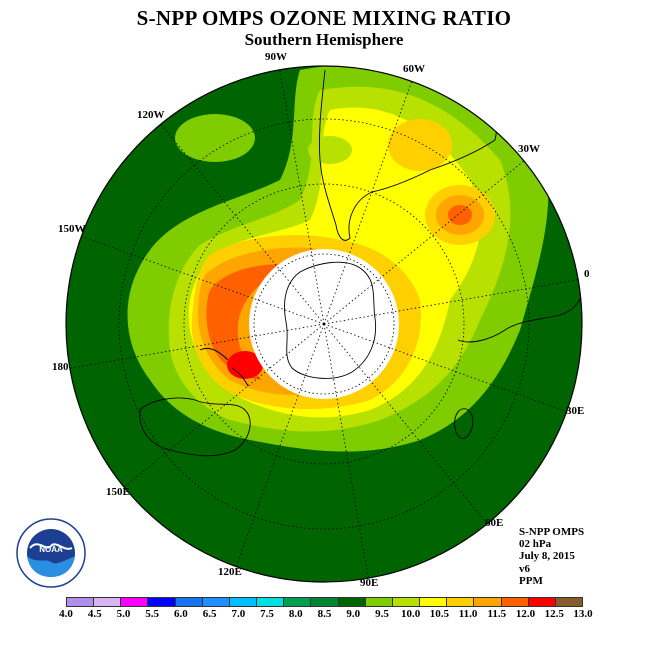 The height and width of the screenshot is (648, 648). Describe the element at coordinates (575, 411) in the screenshot. I see `lon-label-30e: 30E` at that location.